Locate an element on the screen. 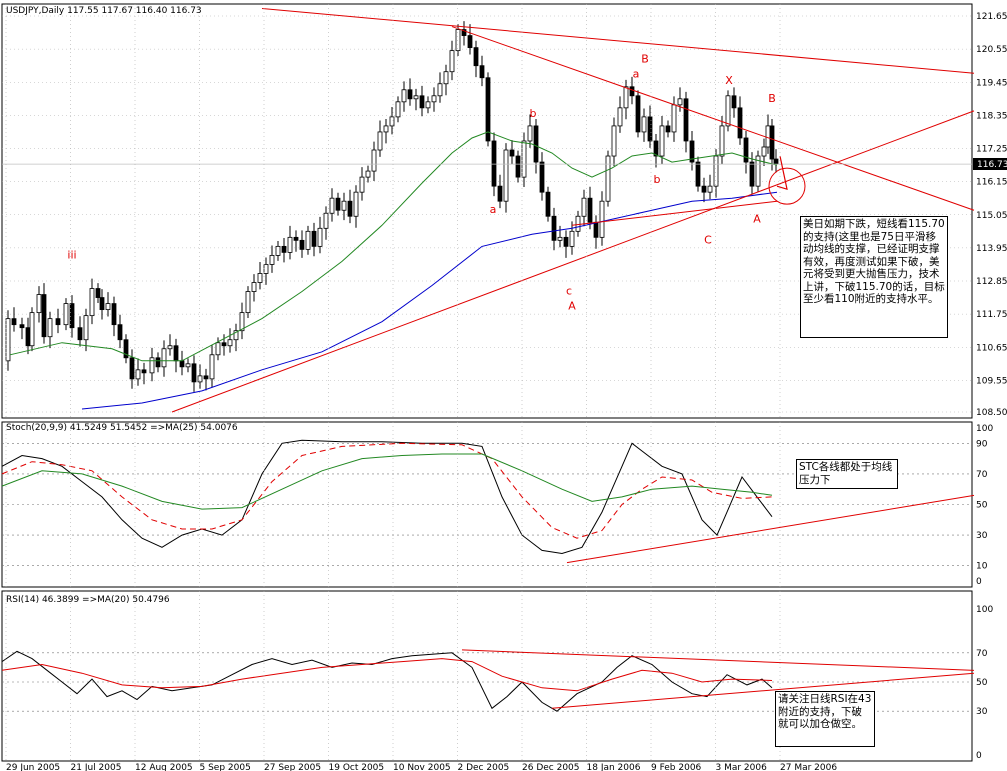 Image resolution: width=1007 pixels, height=771 pixels. x-tick-label: 19 Oct 2005 is located at coordinates (357, 767).